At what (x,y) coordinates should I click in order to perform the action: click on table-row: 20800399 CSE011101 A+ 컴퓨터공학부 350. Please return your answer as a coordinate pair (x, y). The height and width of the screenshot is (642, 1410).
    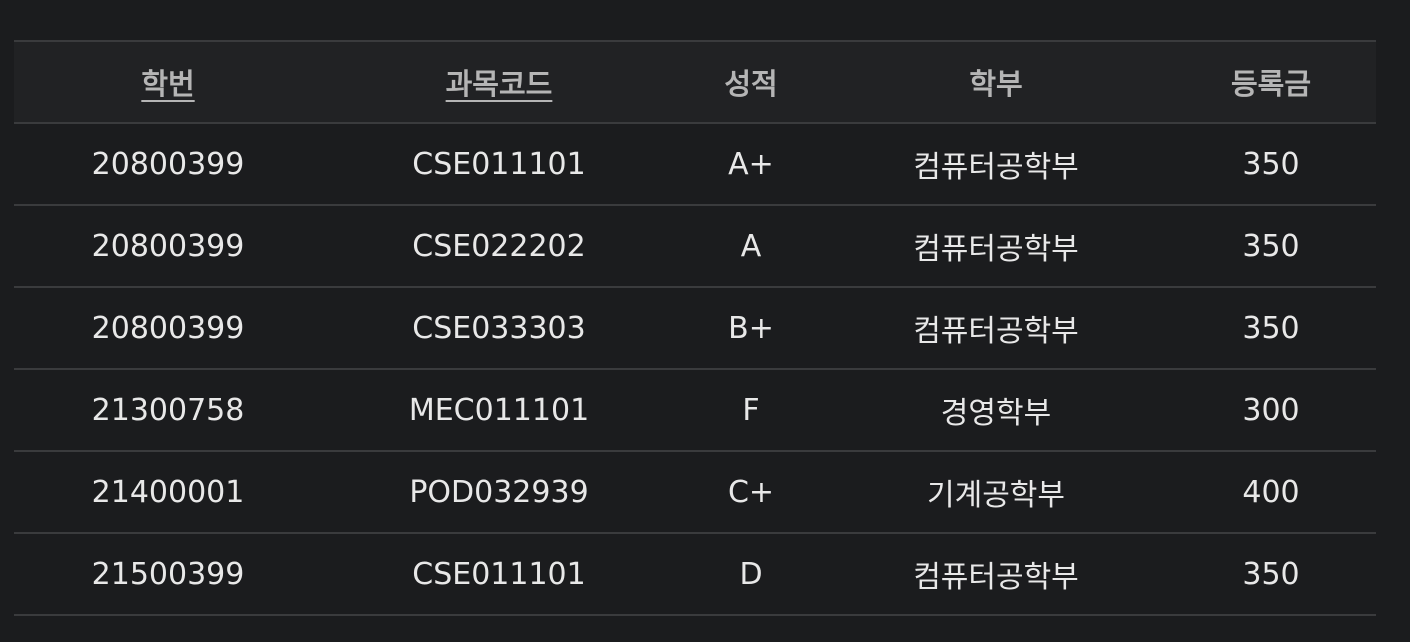
    Looking at the image, I should click on (695, 164).